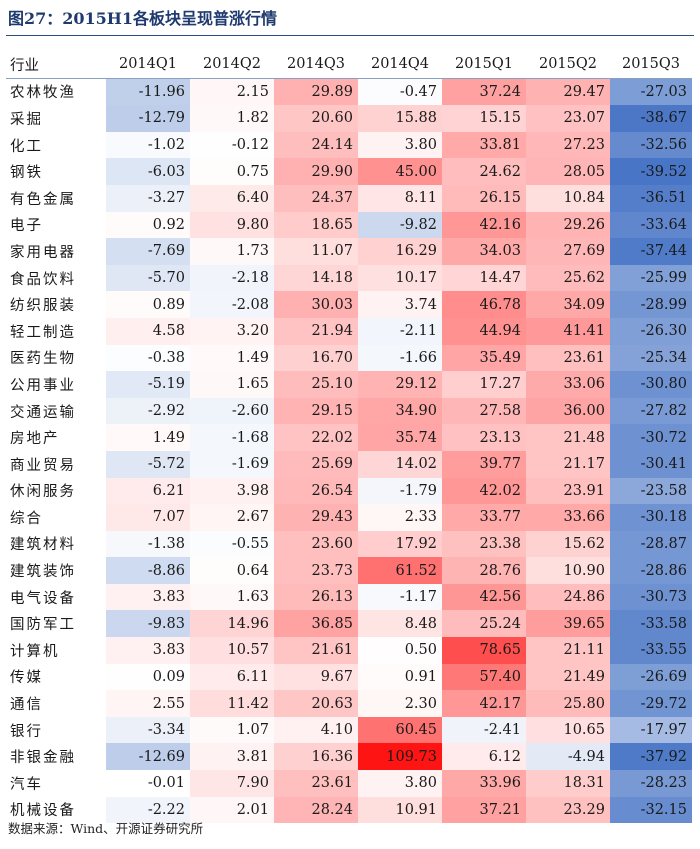  Describe the element at coordinates (148, 304) in the screenshot. I see `heatmap-cell: 0.89` at that location.